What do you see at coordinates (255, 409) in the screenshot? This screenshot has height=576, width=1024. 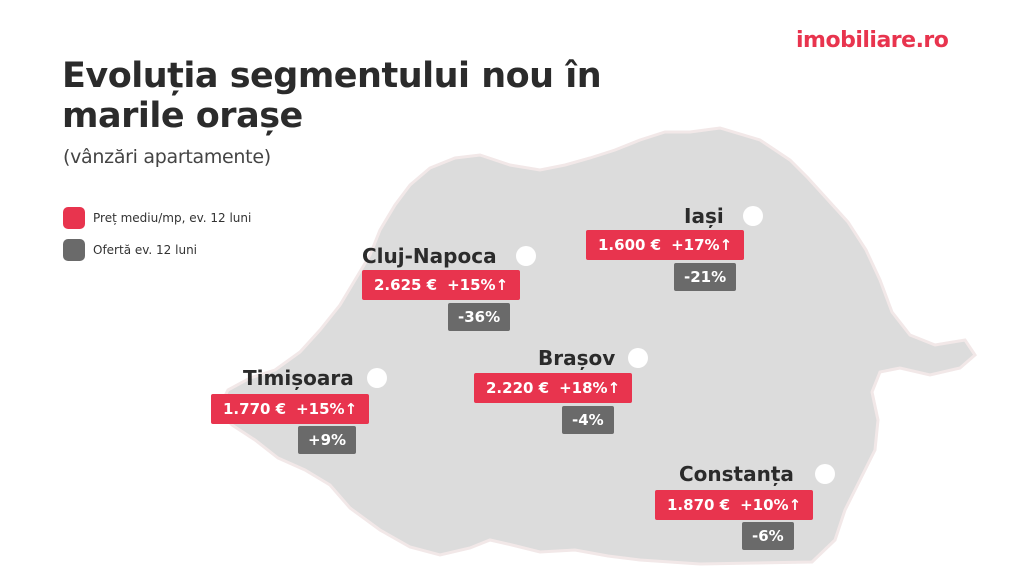 I see `price-value-timisoara: 1.770 €` at bounding box center [255, 409].